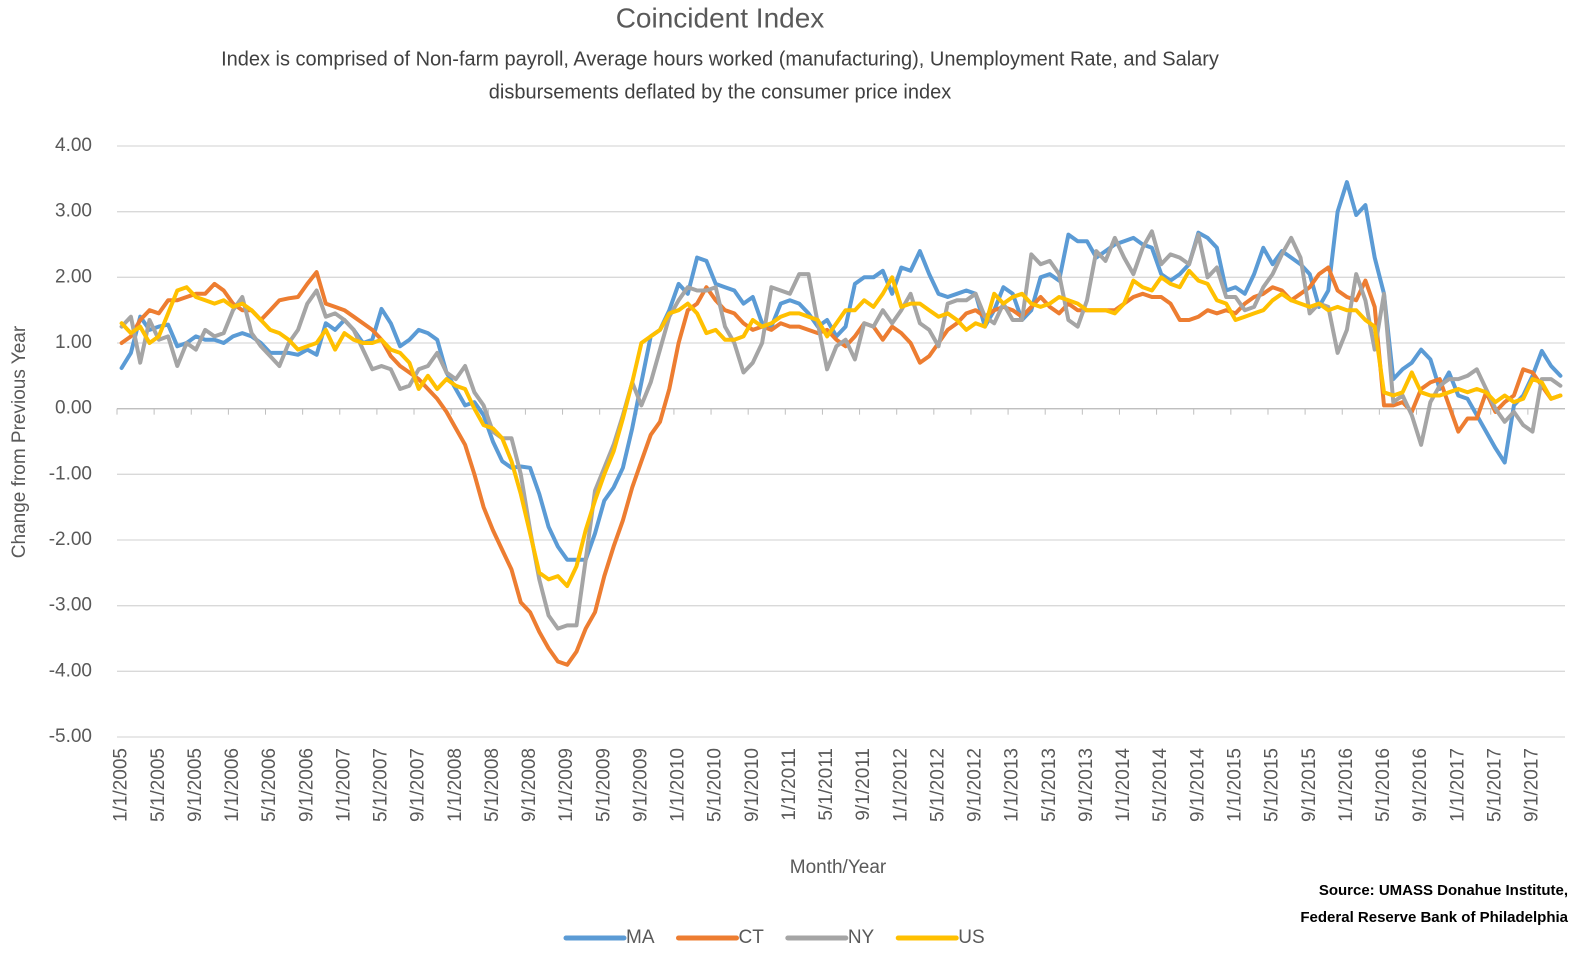 The height and width of the screenshot is (953, 1575). What do you see at coordinates (343, 785) in the screenshot?
I see `x-tick-label: 1/1/2007` at bounding box center [343, 785].